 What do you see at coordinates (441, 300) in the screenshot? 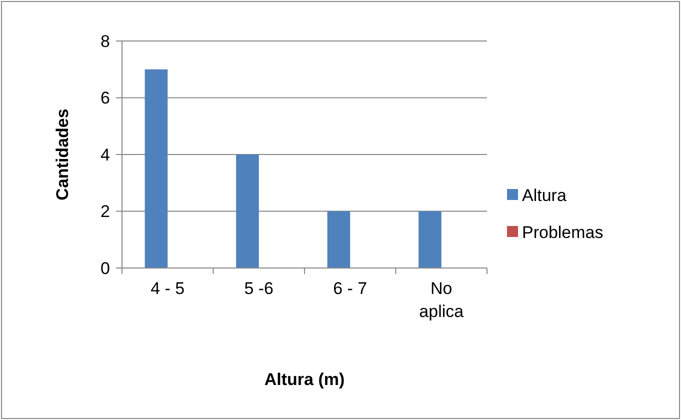
I see `x-tick-label: No aplica` at bounding box center [441, 300].